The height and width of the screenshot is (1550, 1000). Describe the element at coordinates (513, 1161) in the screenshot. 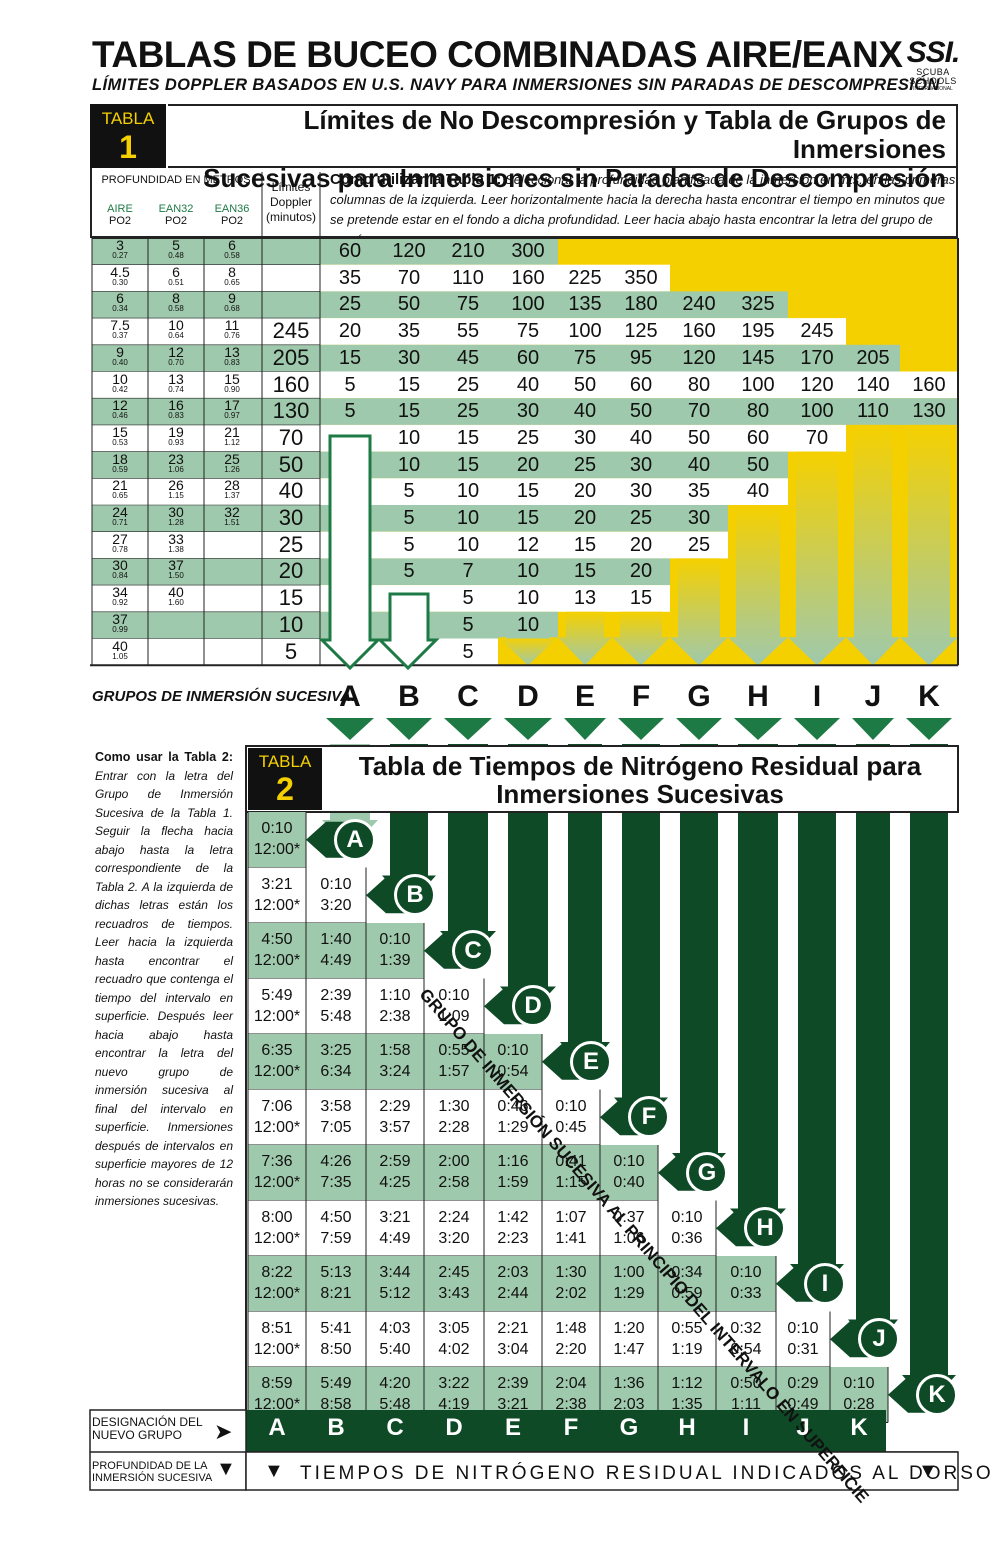

I see `interval-start: 1:16` at that location.